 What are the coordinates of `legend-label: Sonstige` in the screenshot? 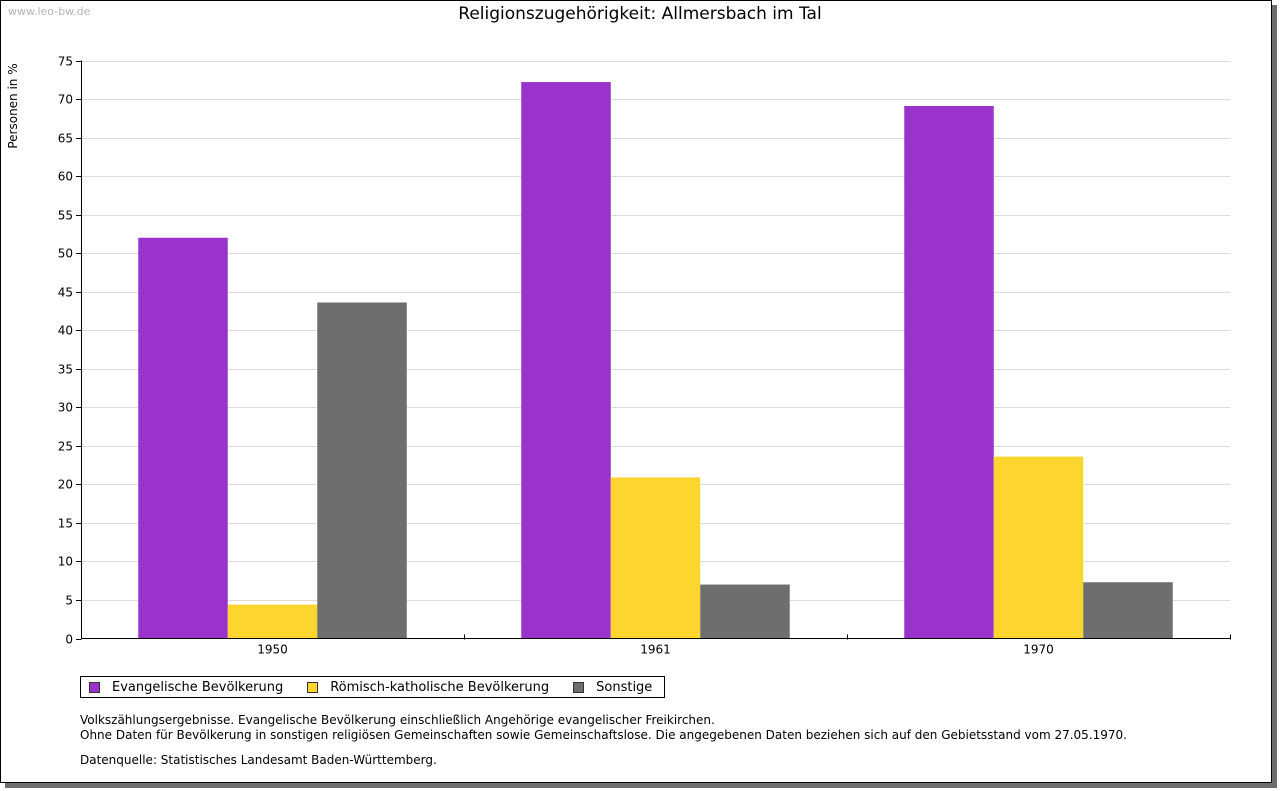 It's located at (624, 687).